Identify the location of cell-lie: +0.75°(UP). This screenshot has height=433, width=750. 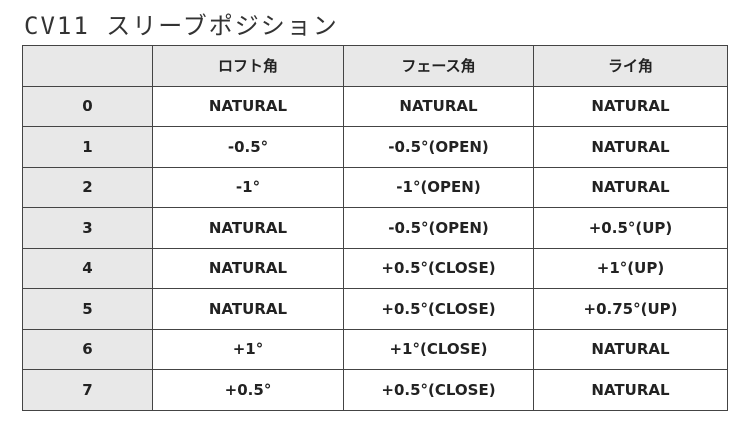
(630, 309).